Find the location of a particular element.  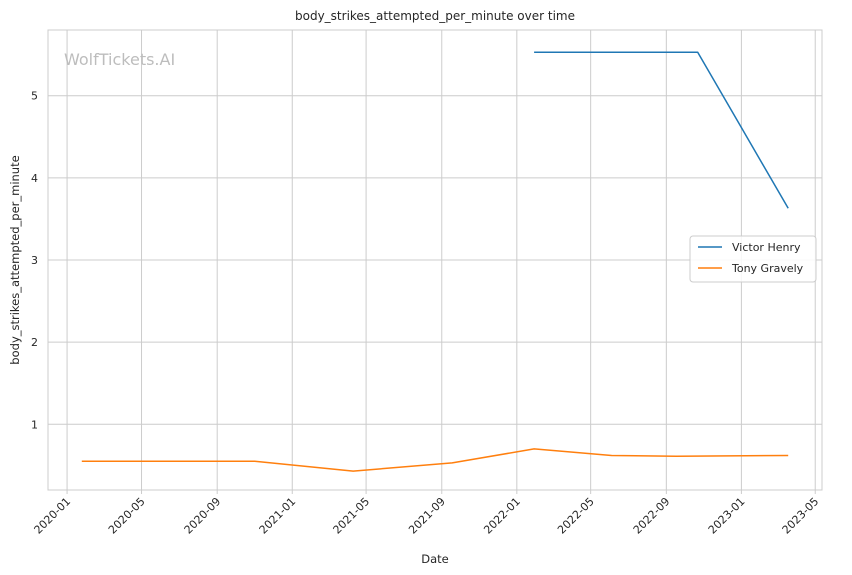

y-tick-label: 5 is located at coordinates (34, 96).